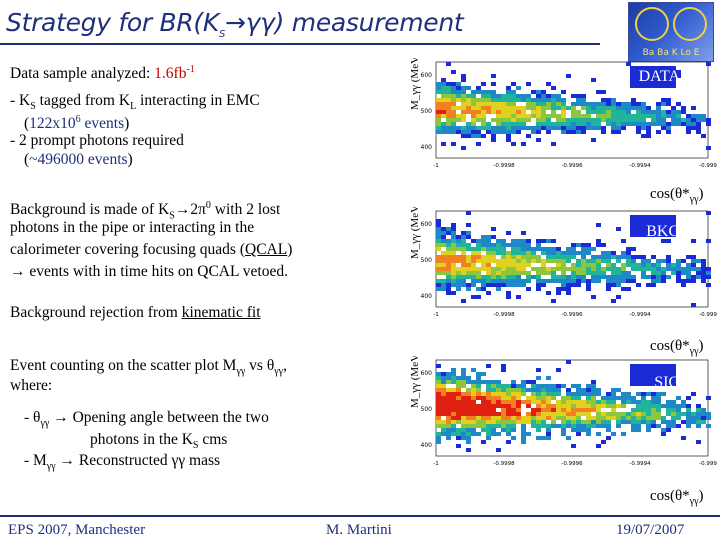 This screenshot has height=540, width=720. What do you see at coordinates (415, 84) in the screenshot?
I see `y-axis-label: M_γγ (MeV)` at bounding box center [415, 84].